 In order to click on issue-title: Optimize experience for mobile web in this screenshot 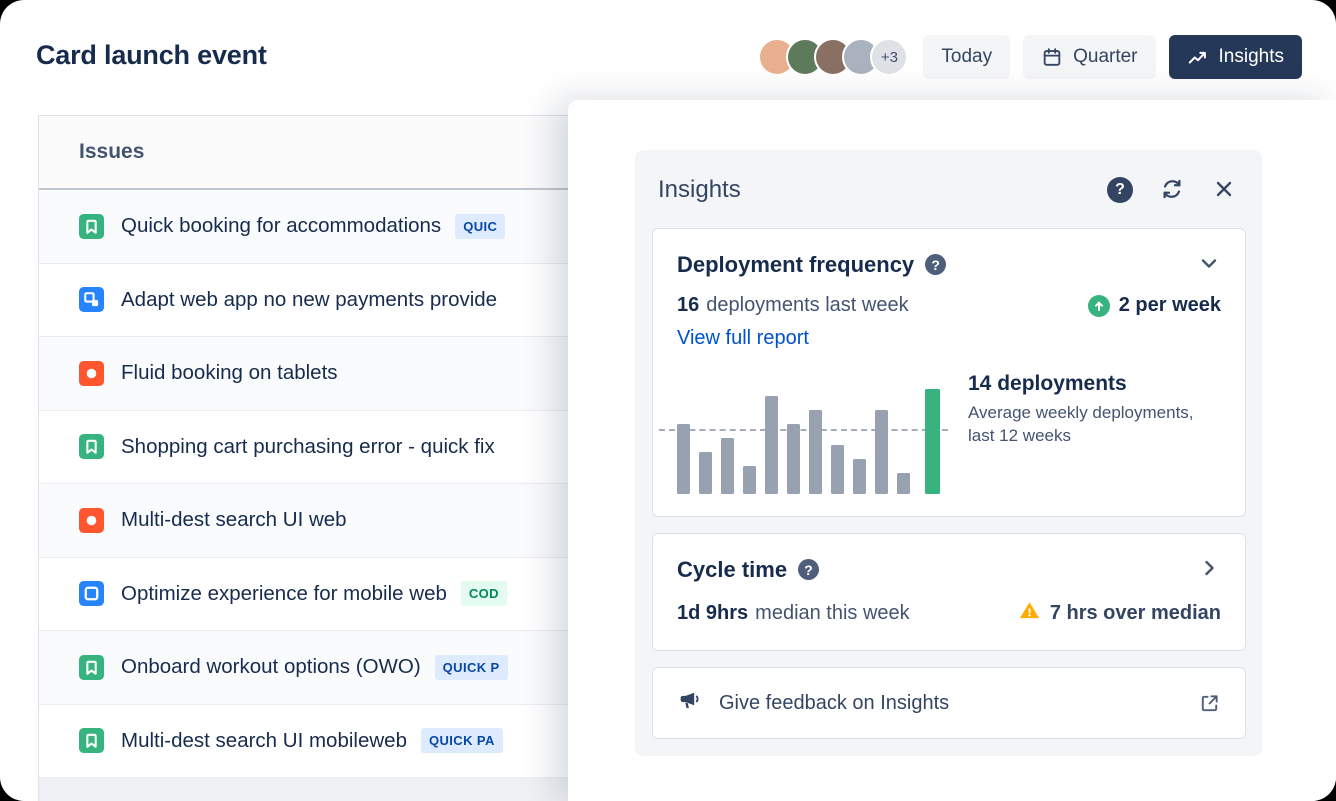, I will do `click(284, 593)`.